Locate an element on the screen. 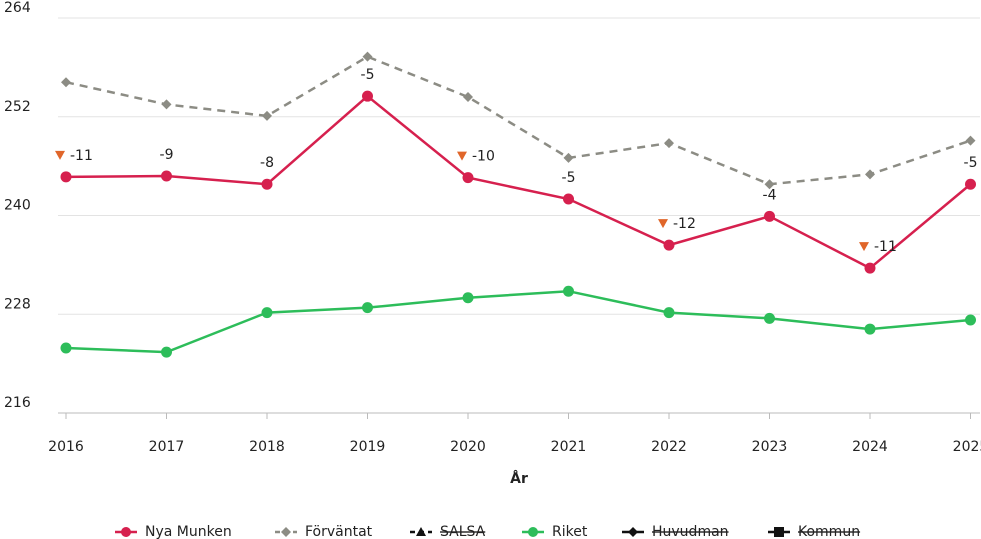 The width and height of the screenshot is (981, 539). legend-label: SALSA is located at coordinates (463, 531).